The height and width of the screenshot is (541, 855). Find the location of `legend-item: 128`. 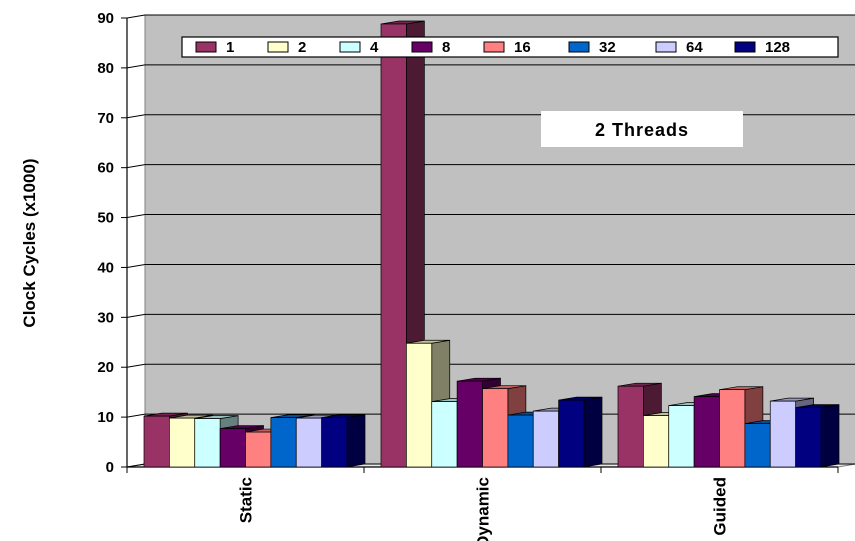

legend-item: 128 is located at coordinates (762, 47).